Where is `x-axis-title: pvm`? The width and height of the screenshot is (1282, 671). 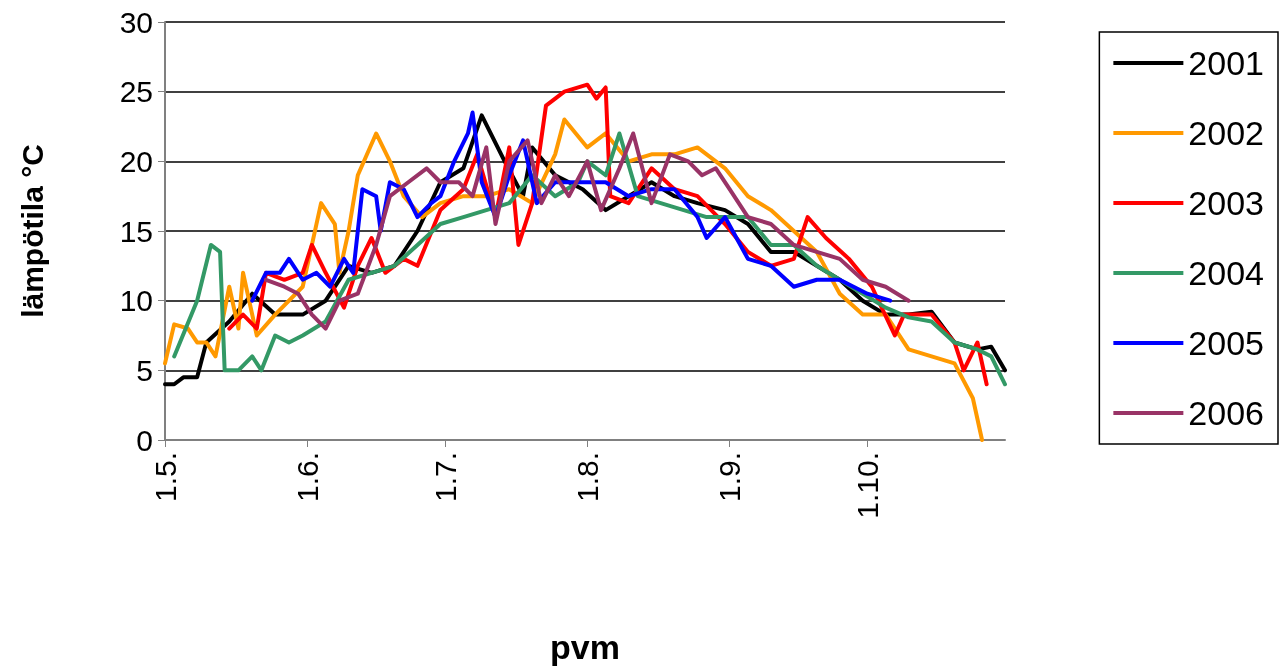
x-axis-title: pvm is located at coordinates (585, 647).